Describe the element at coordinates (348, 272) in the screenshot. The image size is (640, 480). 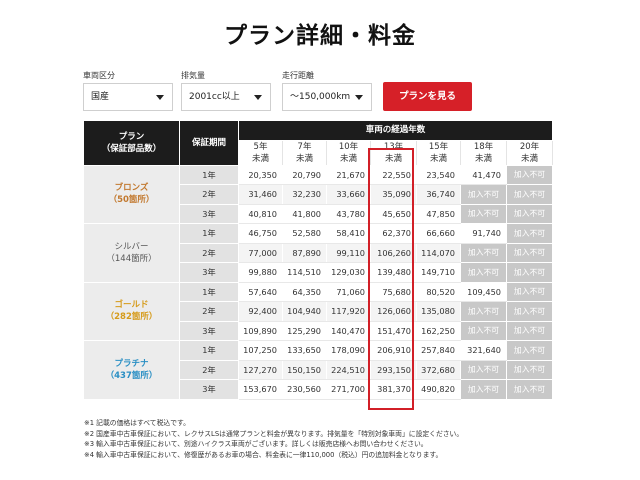
I see `price-cell: 129,030` at that location.